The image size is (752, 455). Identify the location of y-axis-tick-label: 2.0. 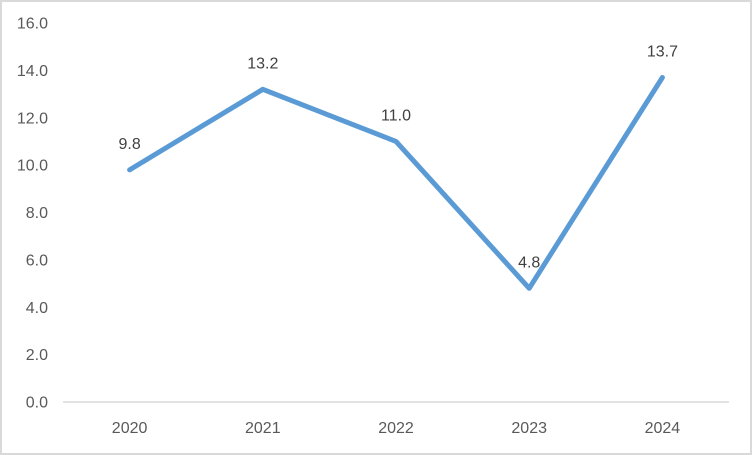
(37, 355).